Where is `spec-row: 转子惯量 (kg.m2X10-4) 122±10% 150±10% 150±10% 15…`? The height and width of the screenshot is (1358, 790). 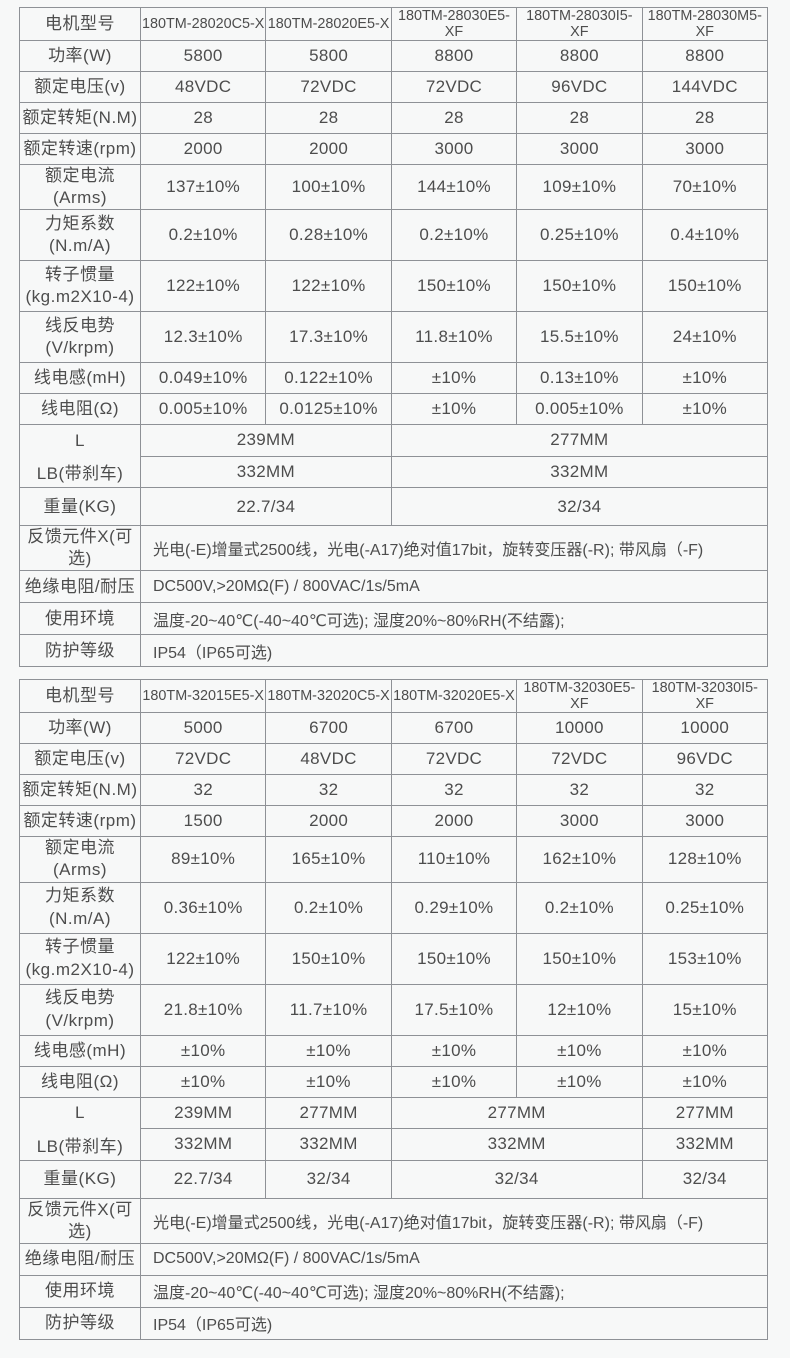
spec-row: 转子惯量 (kg.m2X10-4) 122±10% 150±10% 150±10% 15… is located at coordinates (394, 958).